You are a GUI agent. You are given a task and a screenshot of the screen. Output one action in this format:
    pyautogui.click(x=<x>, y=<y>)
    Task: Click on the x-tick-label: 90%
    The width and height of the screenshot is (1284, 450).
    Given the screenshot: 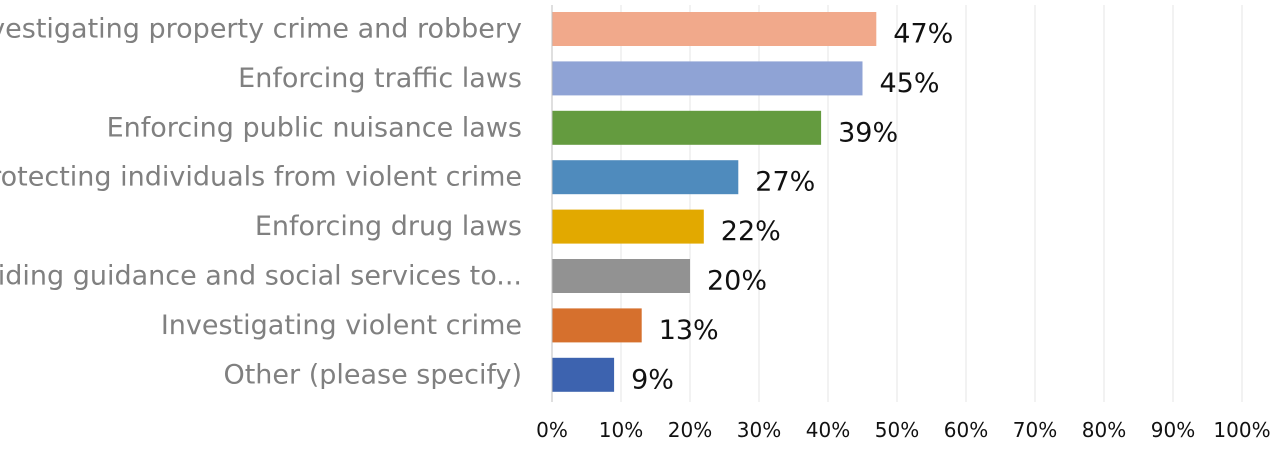 What is the action you would take?
    pyautogui.click(x=1173, y=430)
    